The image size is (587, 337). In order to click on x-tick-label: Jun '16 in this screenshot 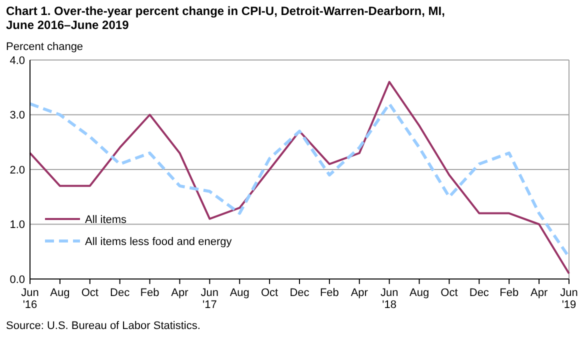, I will do `click(30, 299)`.